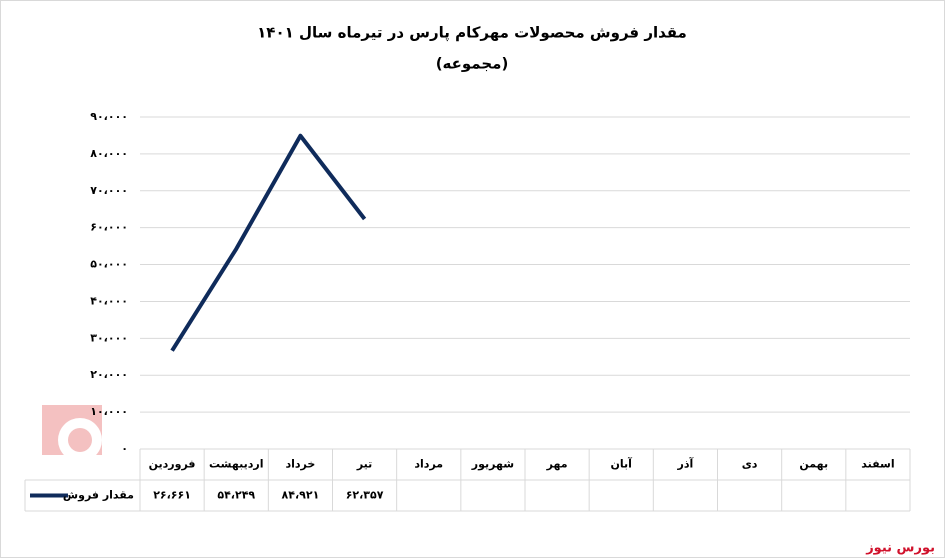  What do you see at coordinates (109, 411) in the screenshot?
I see `y-tick-label: ۱۰،۰۰۰` at bounding box center [109, 411].